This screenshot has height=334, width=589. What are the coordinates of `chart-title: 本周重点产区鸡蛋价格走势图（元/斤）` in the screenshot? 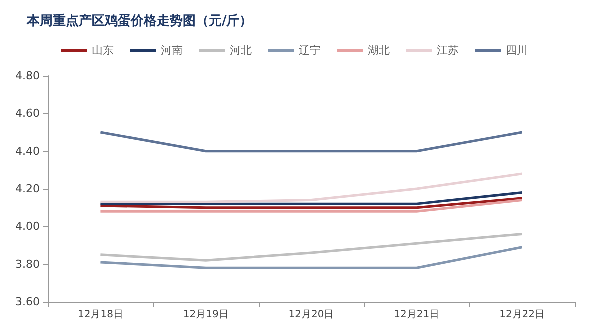 It's located at (139, 21).